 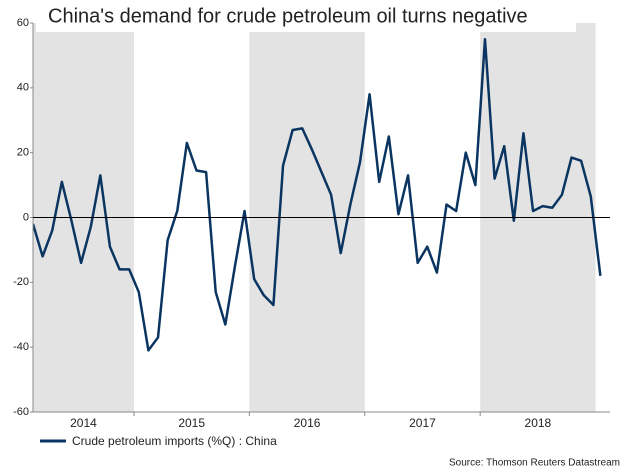 What do you see at coordinates (191, 423) in the screenshot?
I see `x-tick-label: 2015` at bounding box center [191, 423].